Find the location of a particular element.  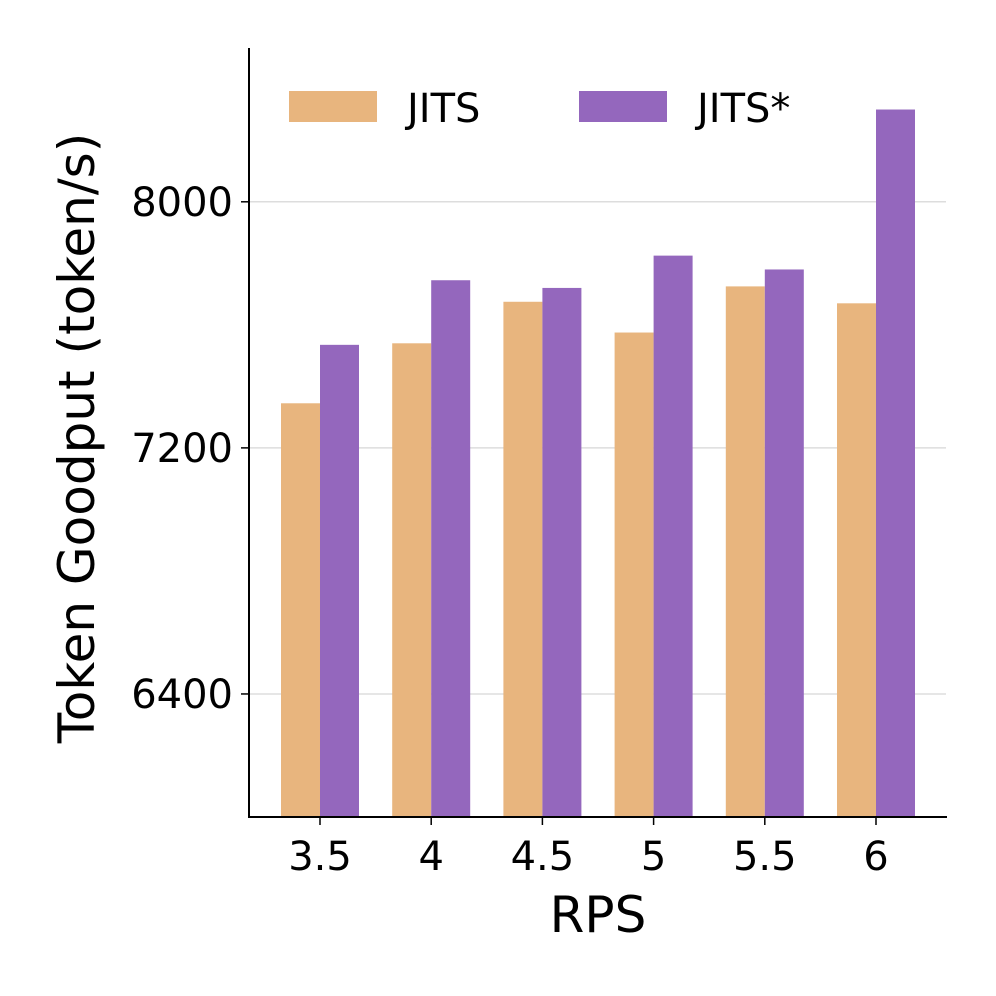

x-tick-label: 4.5 is located at coordinates (543, 857).